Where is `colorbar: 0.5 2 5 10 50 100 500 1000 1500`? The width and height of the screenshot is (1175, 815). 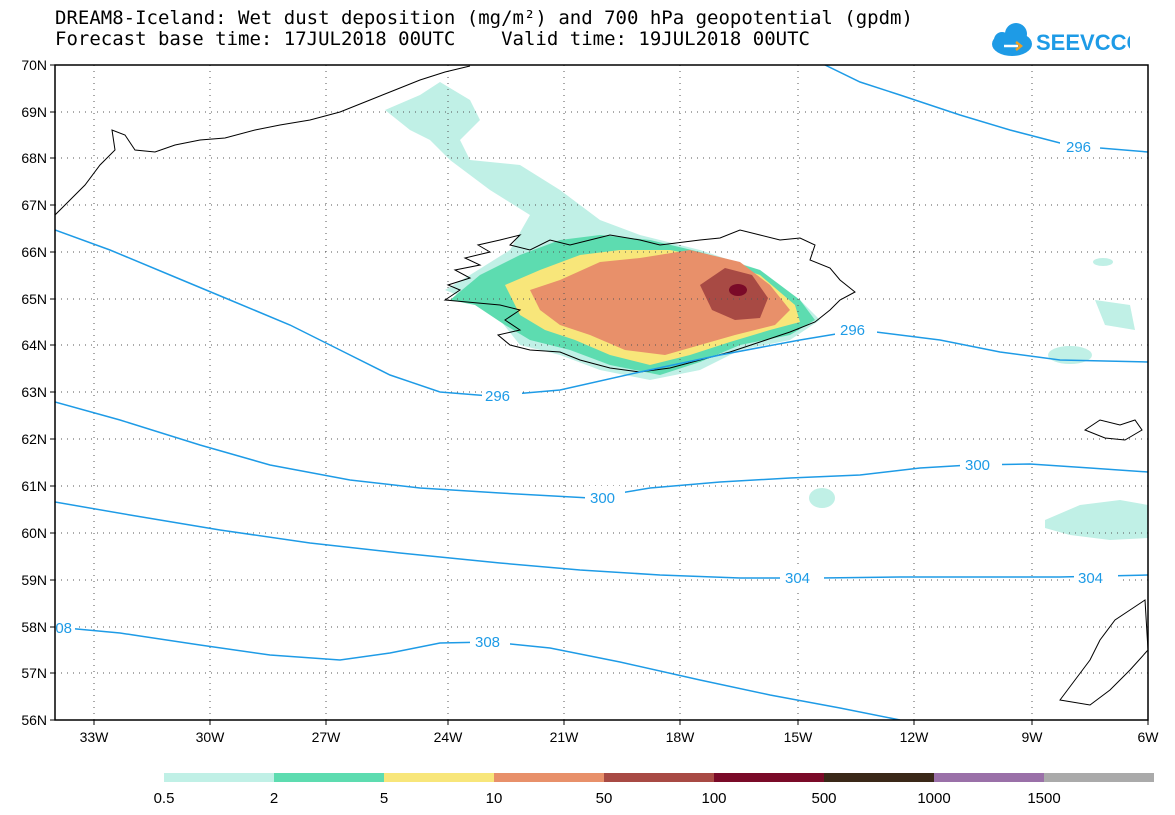
colorbar: 0.5 2 5 10 50 100 500 1000 1500 is located at coordinates (654, 790).